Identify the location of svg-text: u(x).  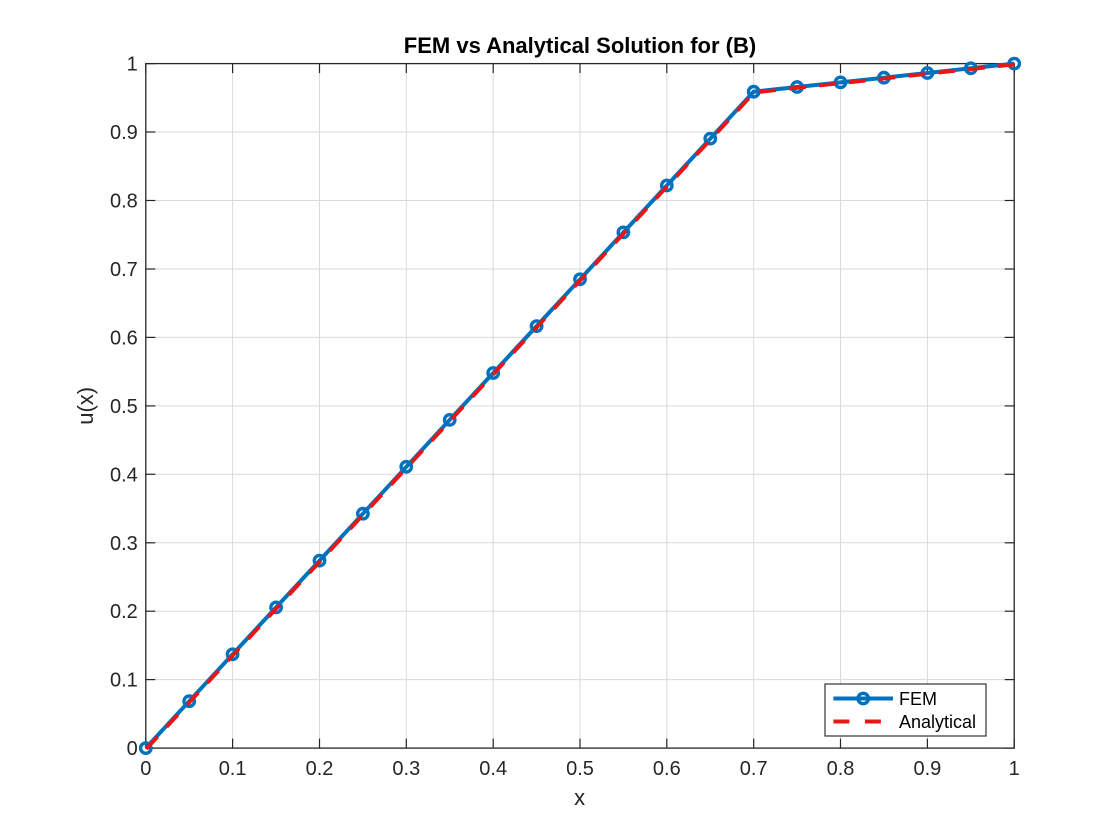
(85, 406).